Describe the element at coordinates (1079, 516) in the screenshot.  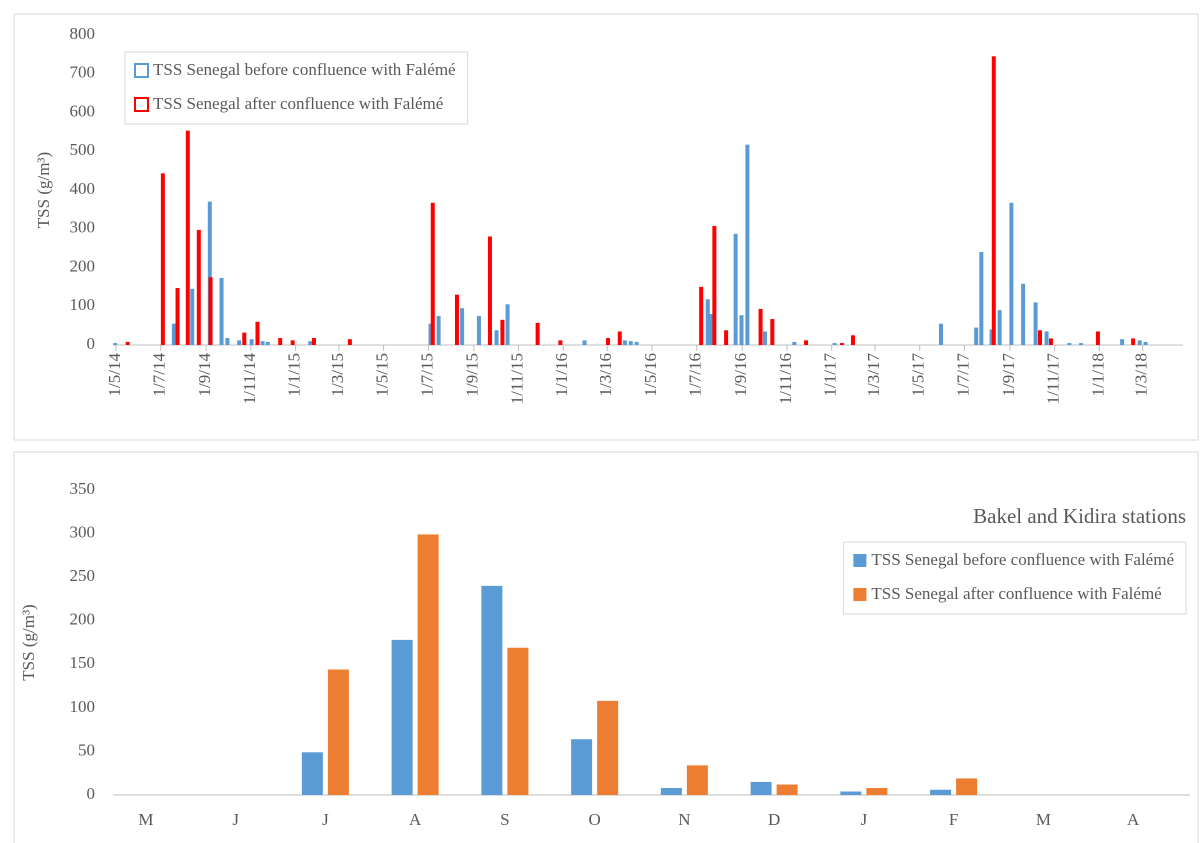
I see `annotation: Bakel and Kidira stations` at that location.